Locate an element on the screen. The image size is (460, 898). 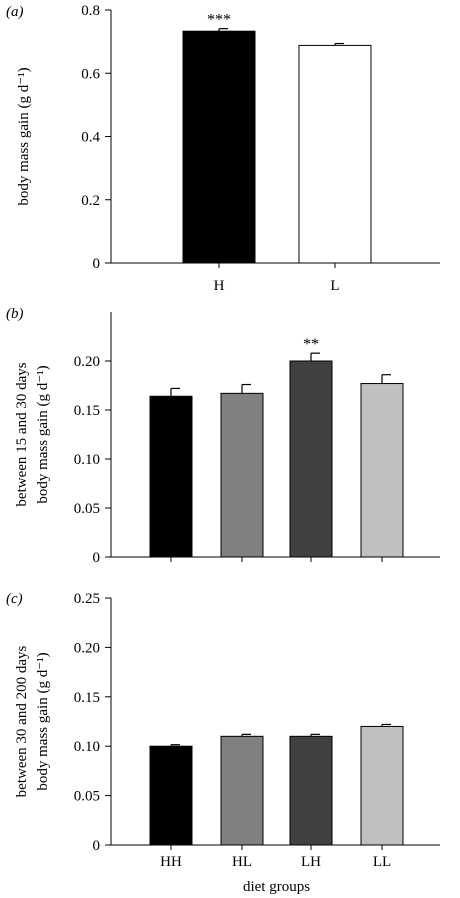
panel-label: (b) is located at coordinates (15, 314).